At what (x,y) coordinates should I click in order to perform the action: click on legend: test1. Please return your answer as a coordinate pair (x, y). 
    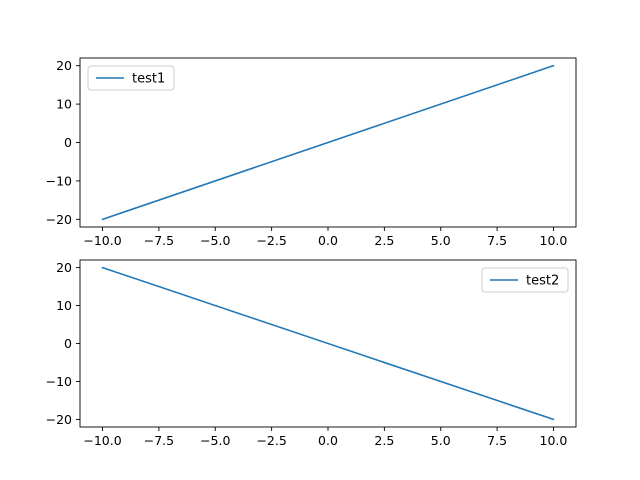
    Looking at the image, I should click on (131, 78).